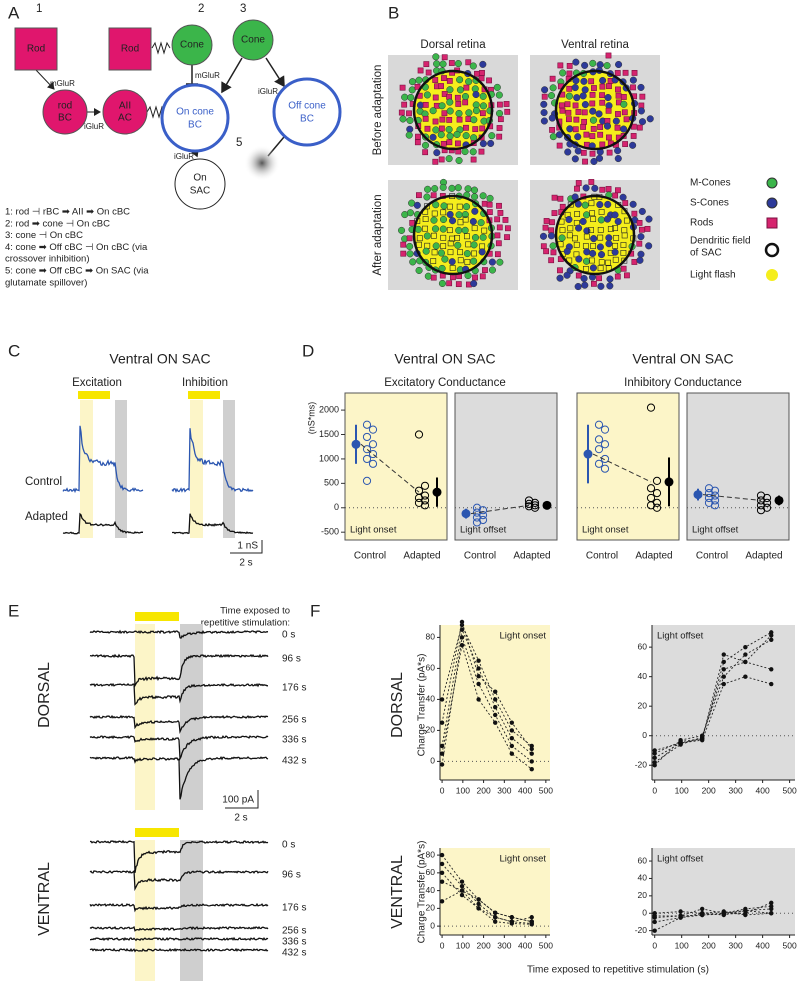 This screenshot has height=981, width=800. I want to click on x-tick-label: Control, so click(370, 556).